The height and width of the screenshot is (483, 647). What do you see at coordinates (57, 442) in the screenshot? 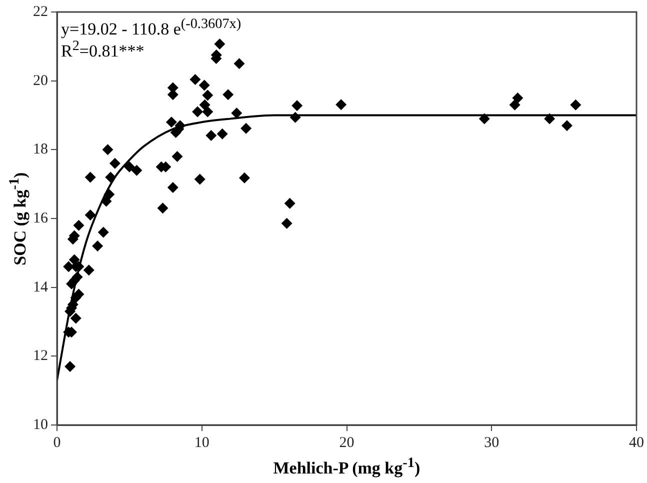
I see `x-tick-label: 0` at bounding box center [57, 442].